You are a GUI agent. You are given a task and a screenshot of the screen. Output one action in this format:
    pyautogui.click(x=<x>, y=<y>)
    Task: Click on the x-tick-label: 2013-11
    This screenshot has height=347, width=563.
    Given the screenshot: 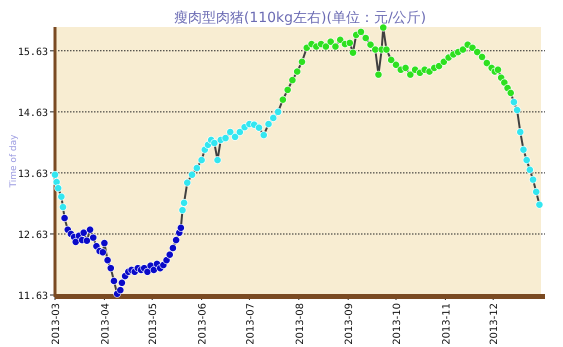 What is the action you would take?
    pyautogui.click(x=446, y=324)
    